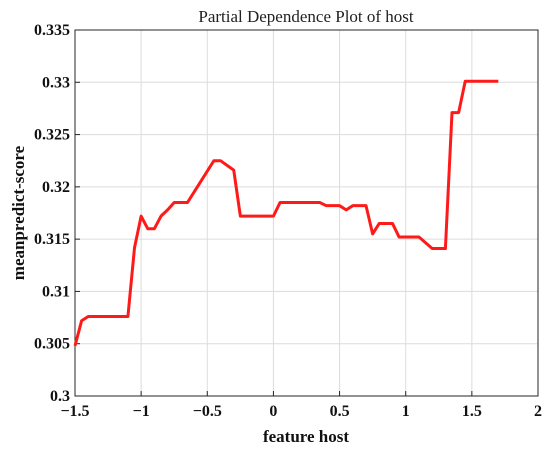 The height and width of the screenshot is (450, 550). I want to click on y-tick-label: 0.325, so click(52, 135).